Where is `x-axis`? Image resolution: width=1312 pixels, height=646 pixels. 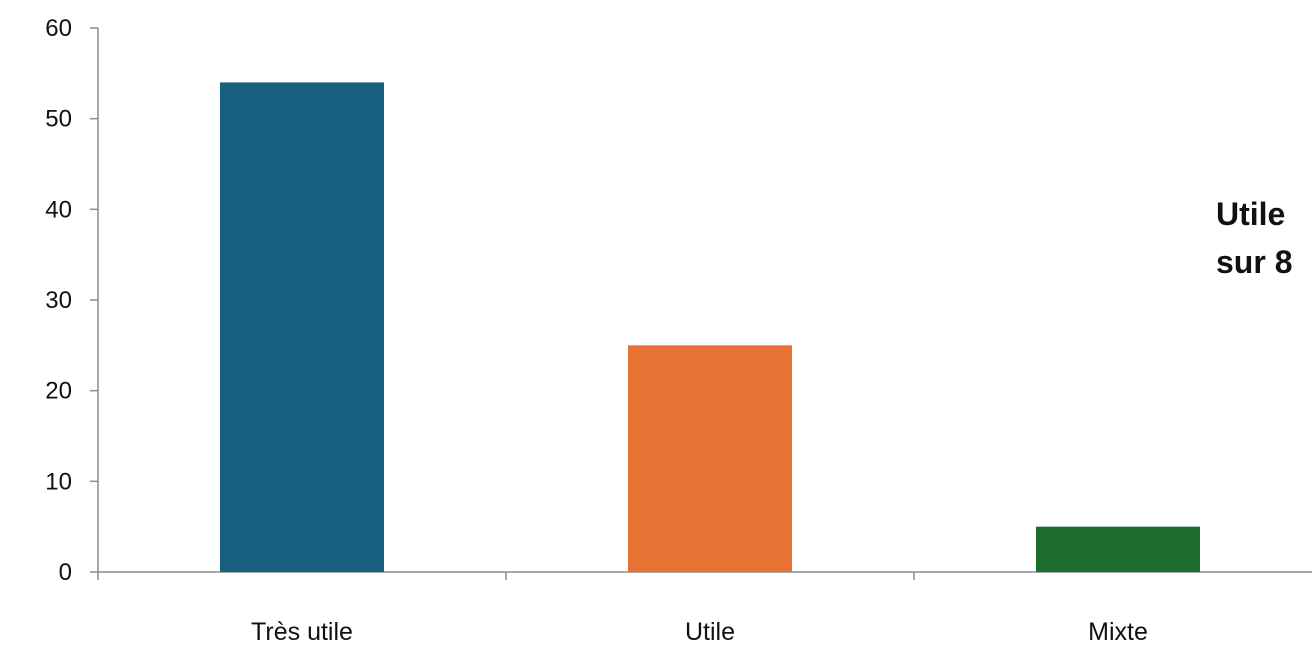
x-axis is located at coordinates (704, 575).